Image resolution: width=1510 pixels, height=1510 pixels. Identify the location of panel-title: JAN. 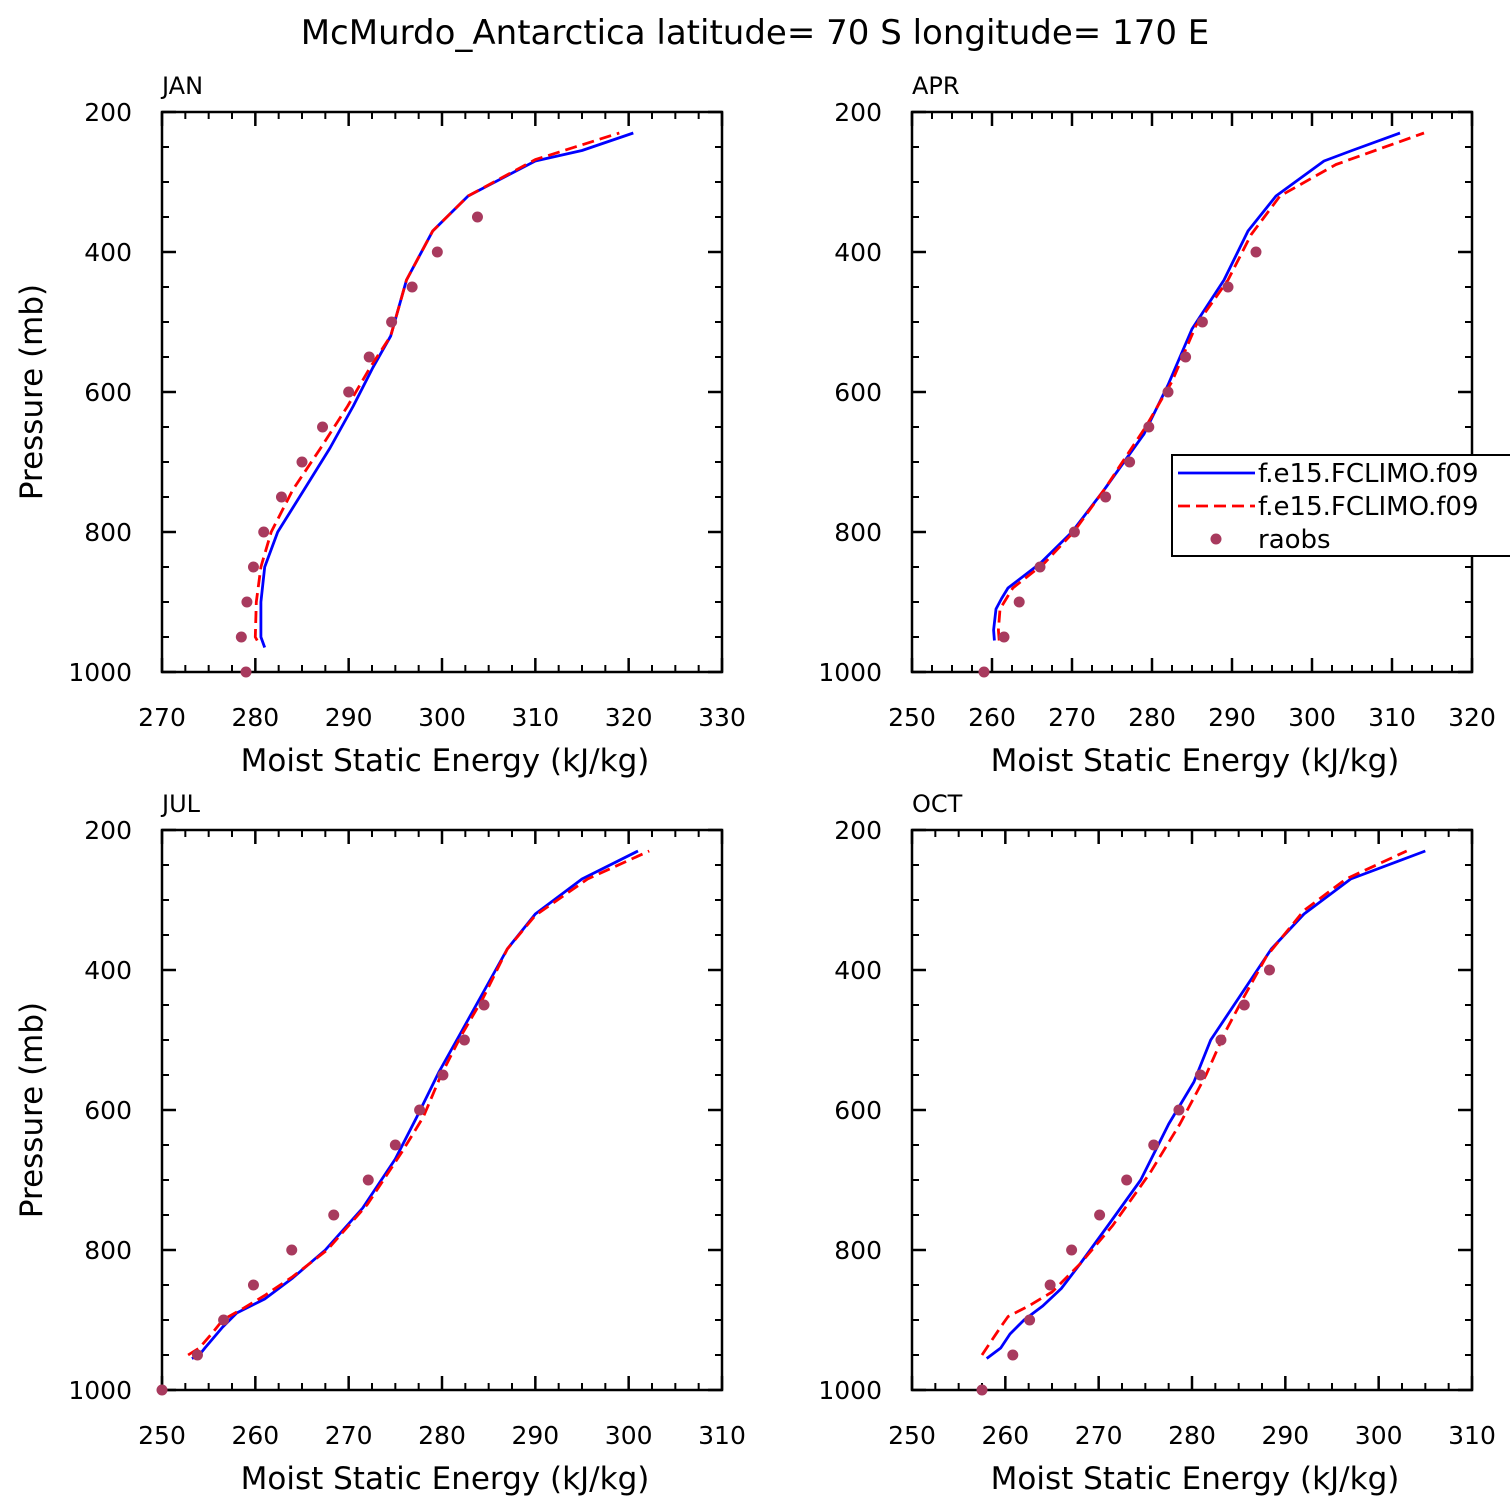
(181, 86).